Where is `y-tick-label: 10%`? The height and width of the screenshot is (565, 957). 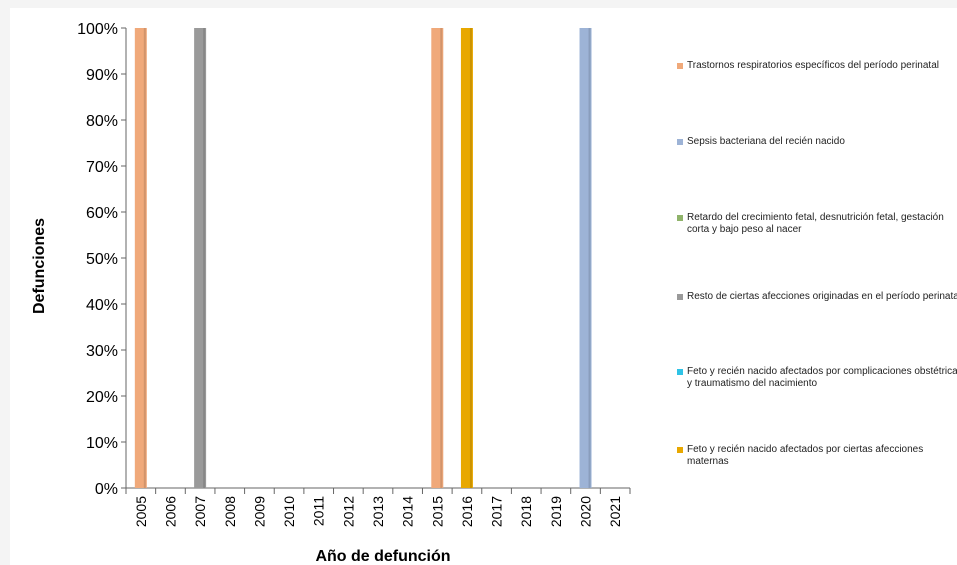
y-tick-label: 10% is located at coordinates (102, 443).